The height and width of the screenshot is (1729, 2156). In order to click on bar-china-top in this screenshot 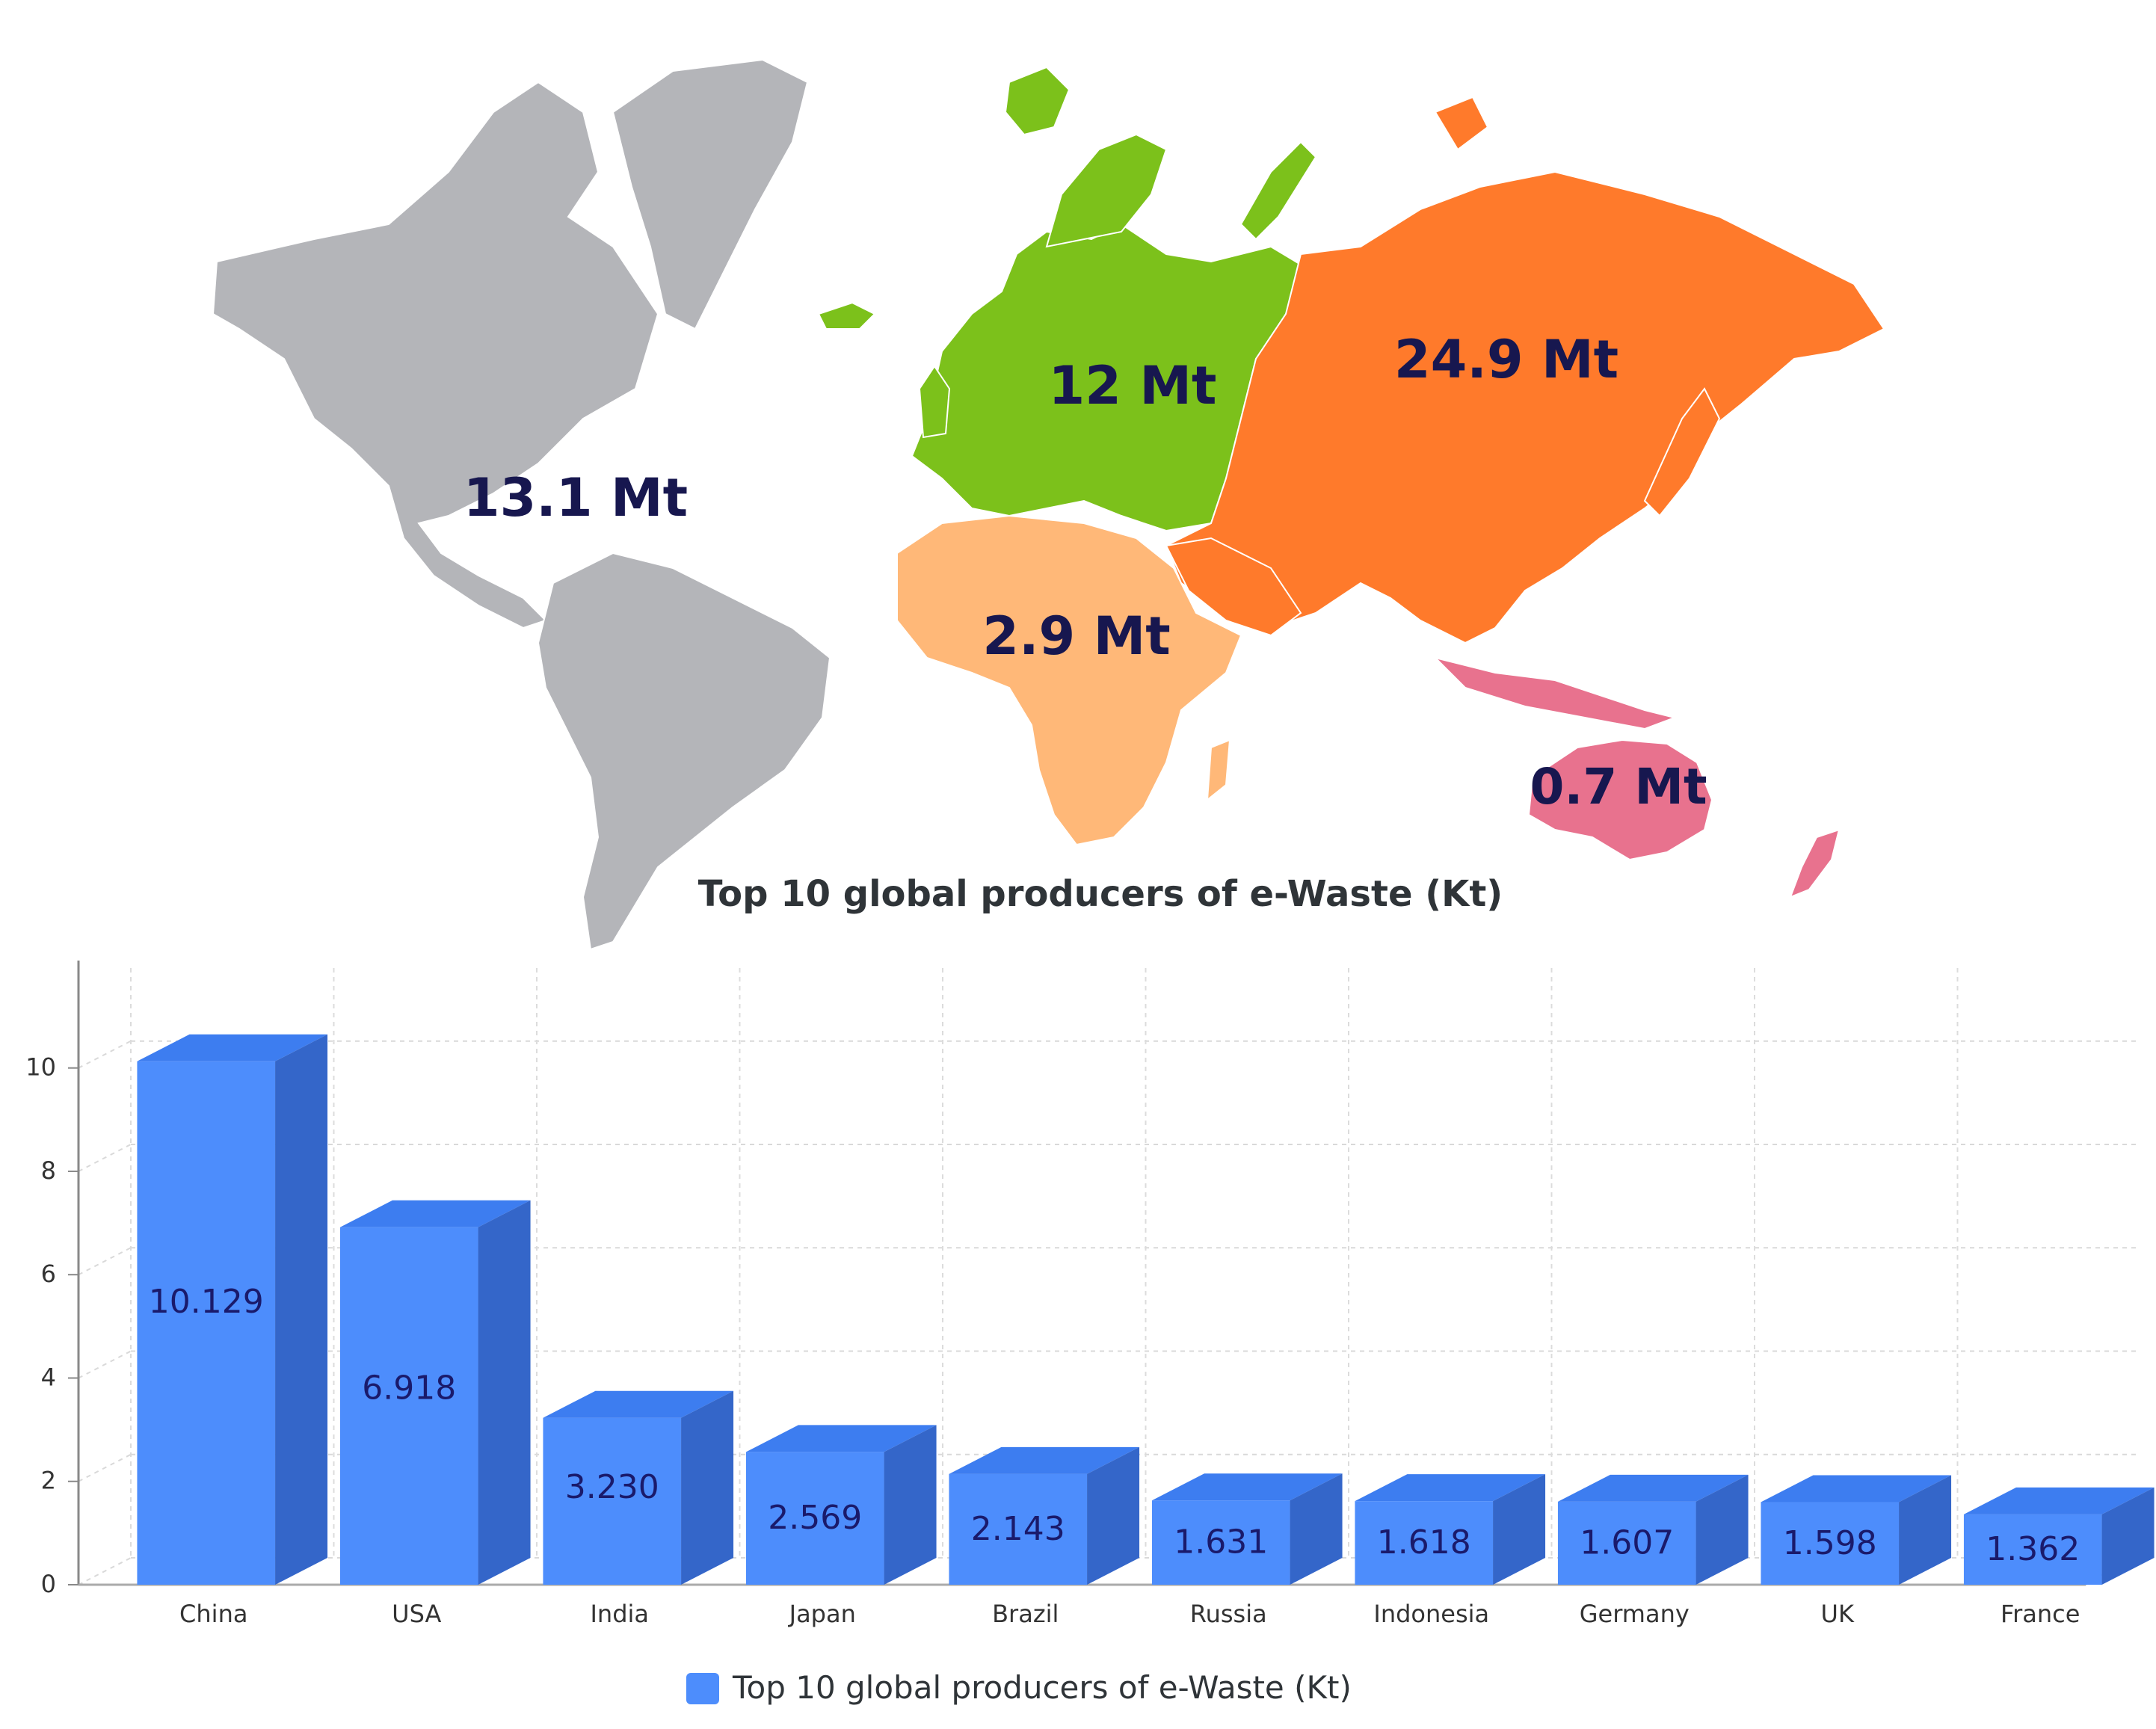, I will do `click(232, 1047)`.